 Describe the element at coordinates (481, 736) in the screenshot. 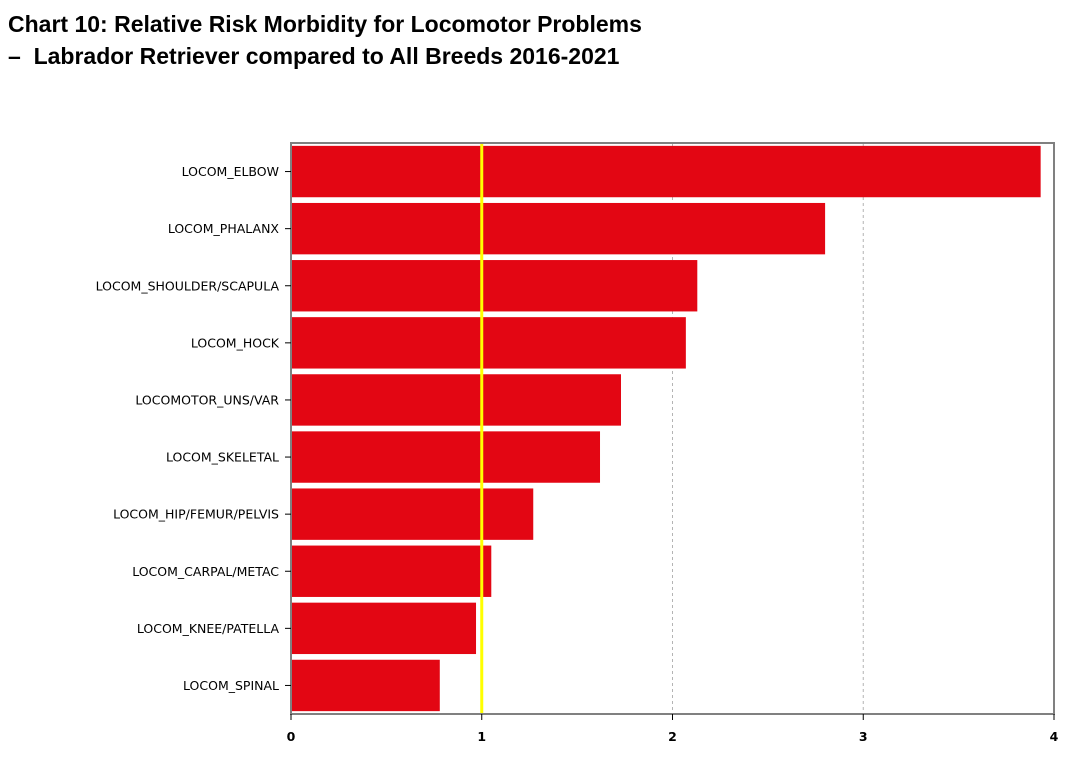

I see `x-tick-label: 1` at that location.